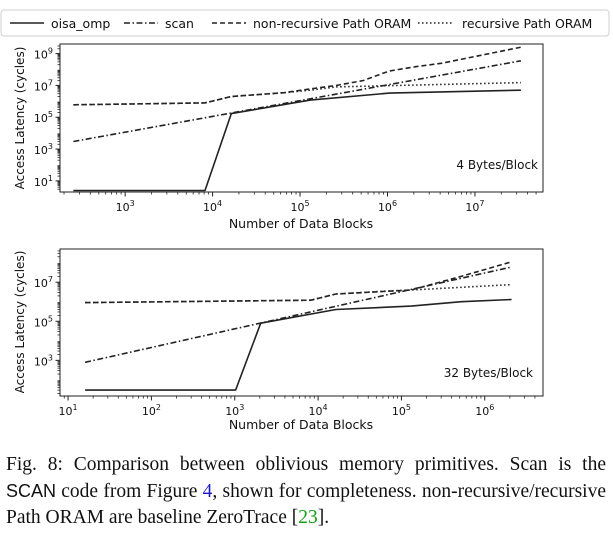  Describe the element at coordinates (323, 517) in the screenshot. I see `caption-text-4: ].` at that location.